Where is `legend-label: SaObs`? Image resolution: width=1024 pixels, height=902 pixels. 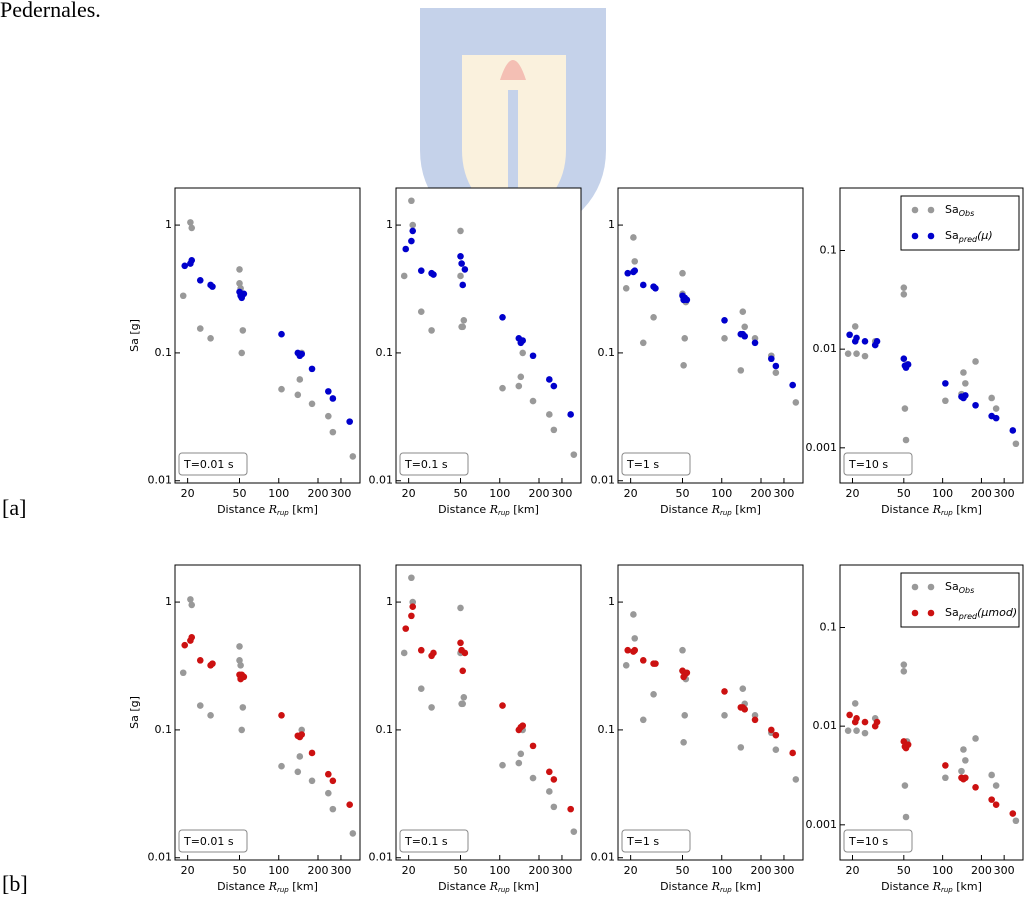 legend-label: SaObs is located at coordinates (959, 587).